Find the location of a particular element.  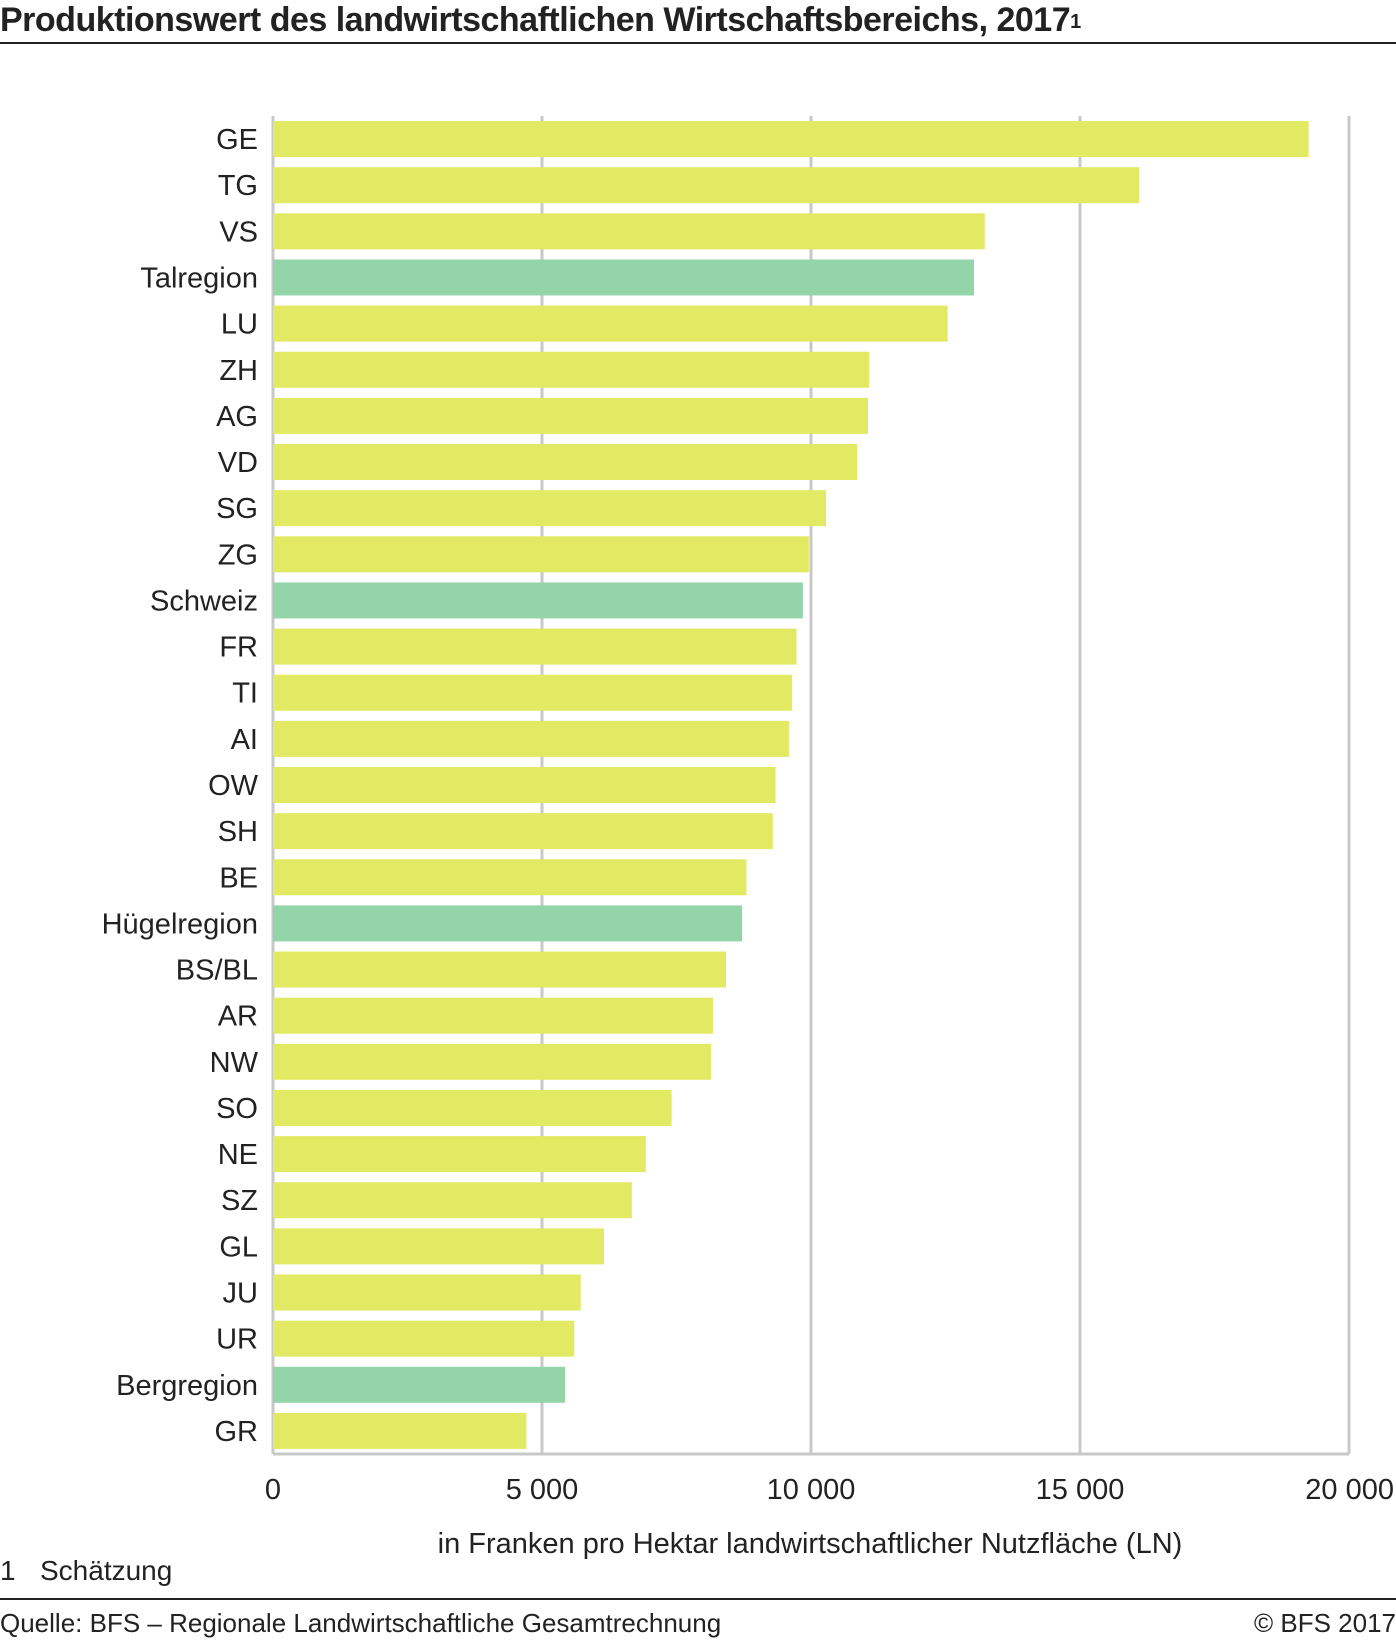

bar-gr is located at coordinates (400, 1430).